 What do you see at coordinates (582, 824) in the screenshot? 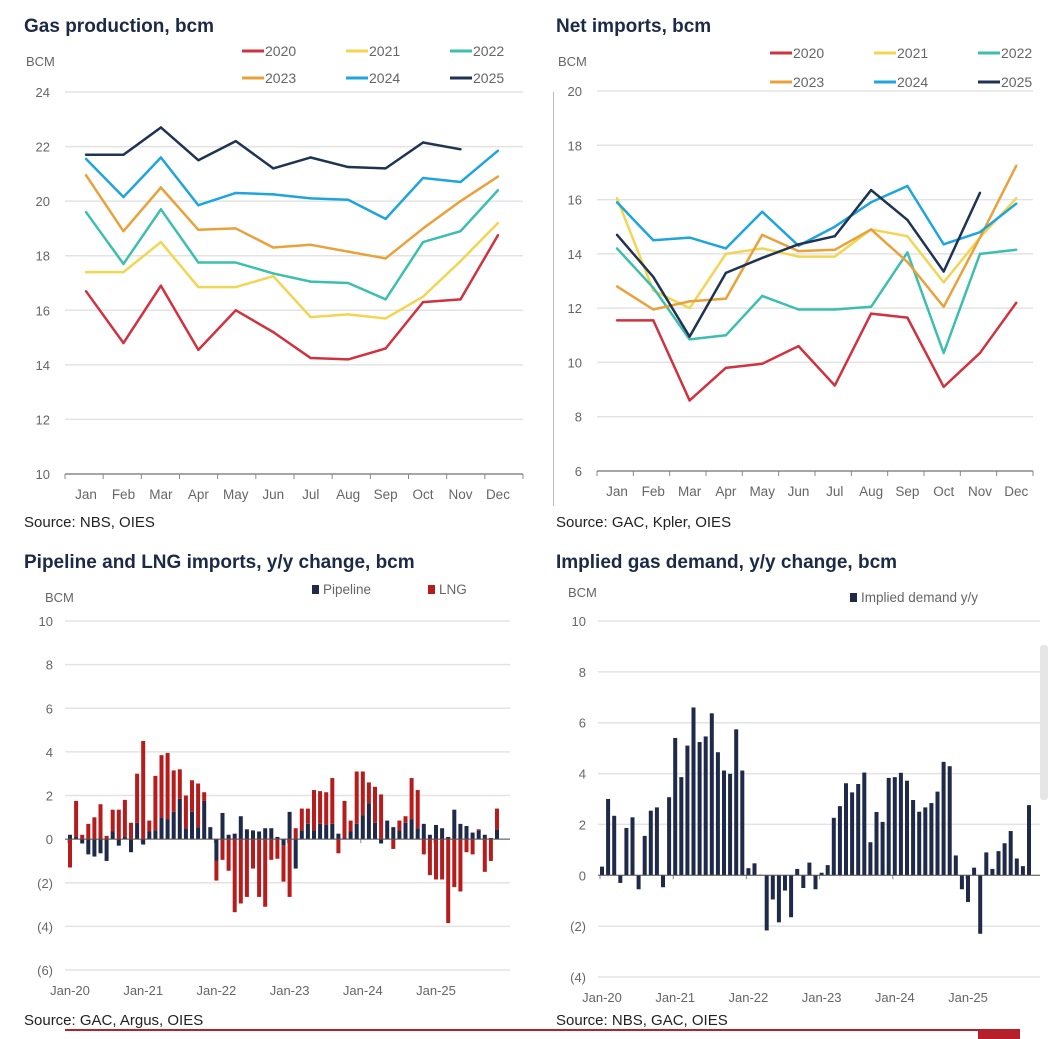
I see `y-tick-label: 2` at bounding box center [582, 824].